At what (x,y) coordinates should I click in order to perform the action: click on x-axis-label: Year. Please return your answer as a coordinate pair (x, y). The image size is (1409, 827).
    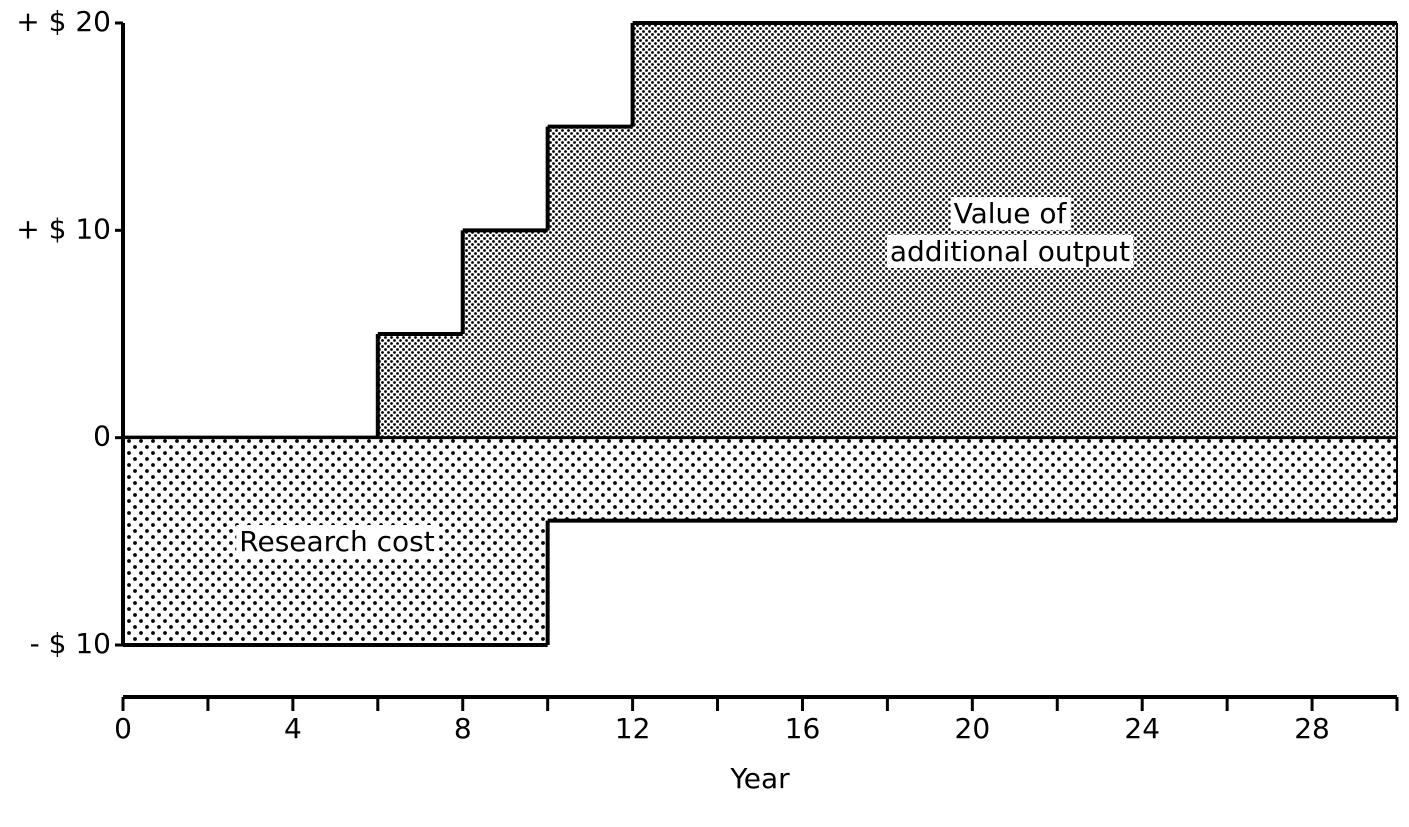
    Looking at the image, I should click on (759, 778).